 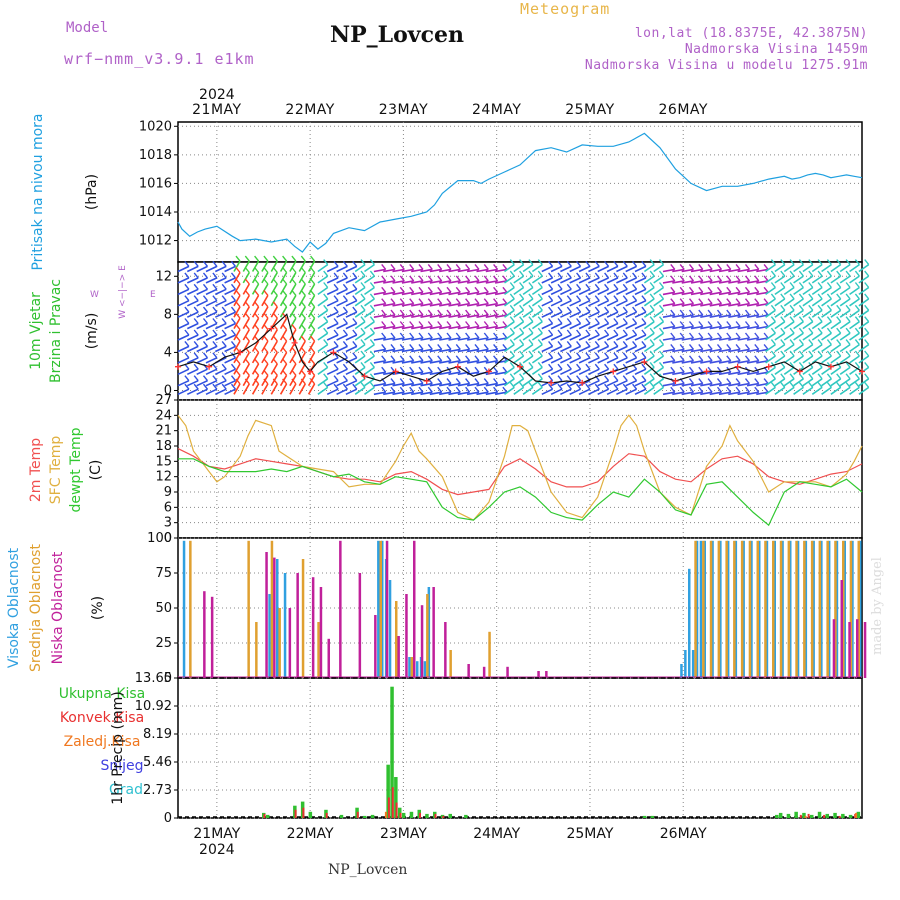 What do you see at coordinates (240, 352) in the screenshot?
I see `wind-gust-marker` at bounding box center [240, 352].